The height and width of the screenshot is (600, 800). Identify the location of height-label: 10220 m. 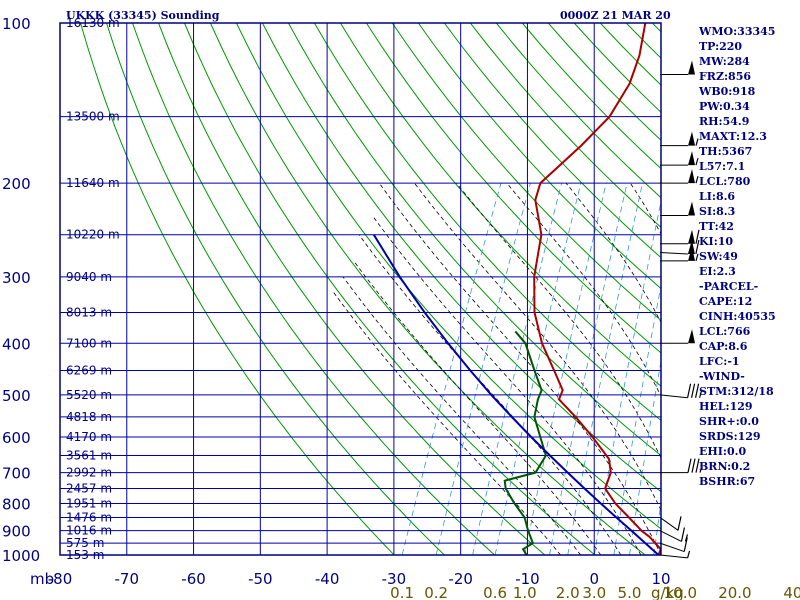
(93, 235).